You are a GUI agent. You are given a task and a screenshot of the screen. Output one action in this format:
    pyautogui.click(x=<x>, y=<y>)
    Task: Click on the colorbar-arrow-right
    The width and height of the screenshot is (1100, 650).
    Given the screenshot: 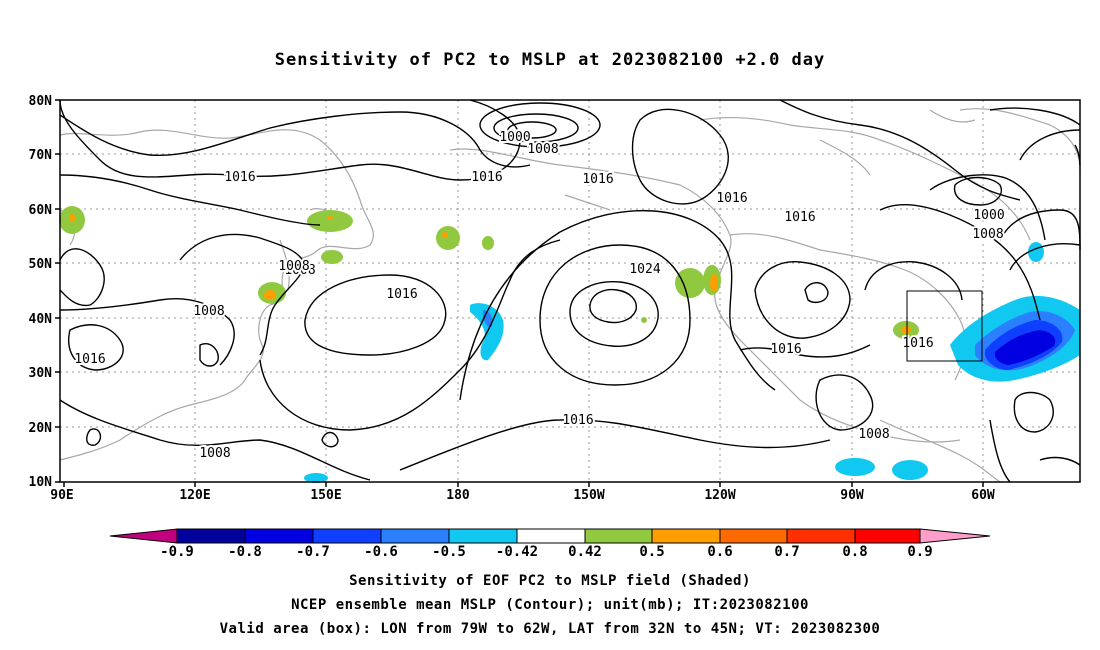 What is the action you would take?
    pyautogui.click(x=955, y=536)
    